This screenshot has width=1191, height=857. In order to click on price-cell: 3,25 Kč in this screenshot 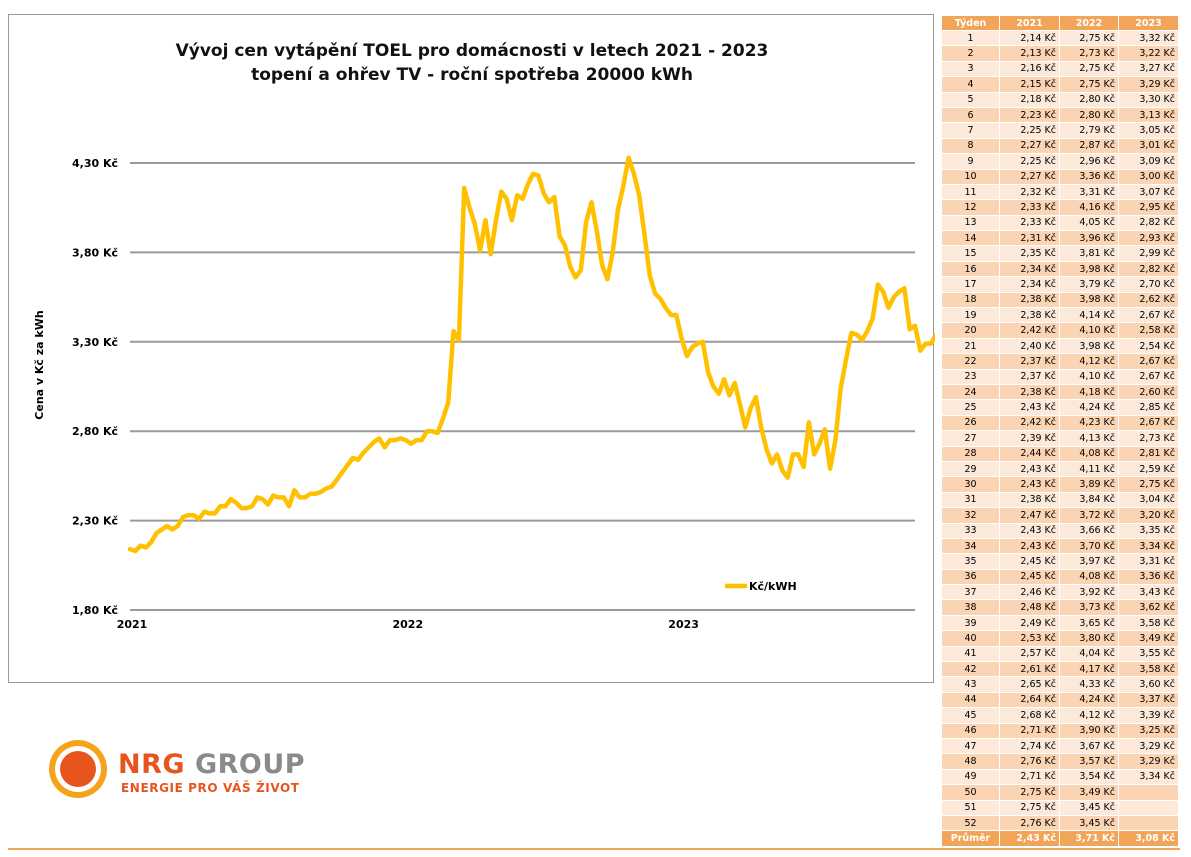, I will do `click(1148, 730)`.